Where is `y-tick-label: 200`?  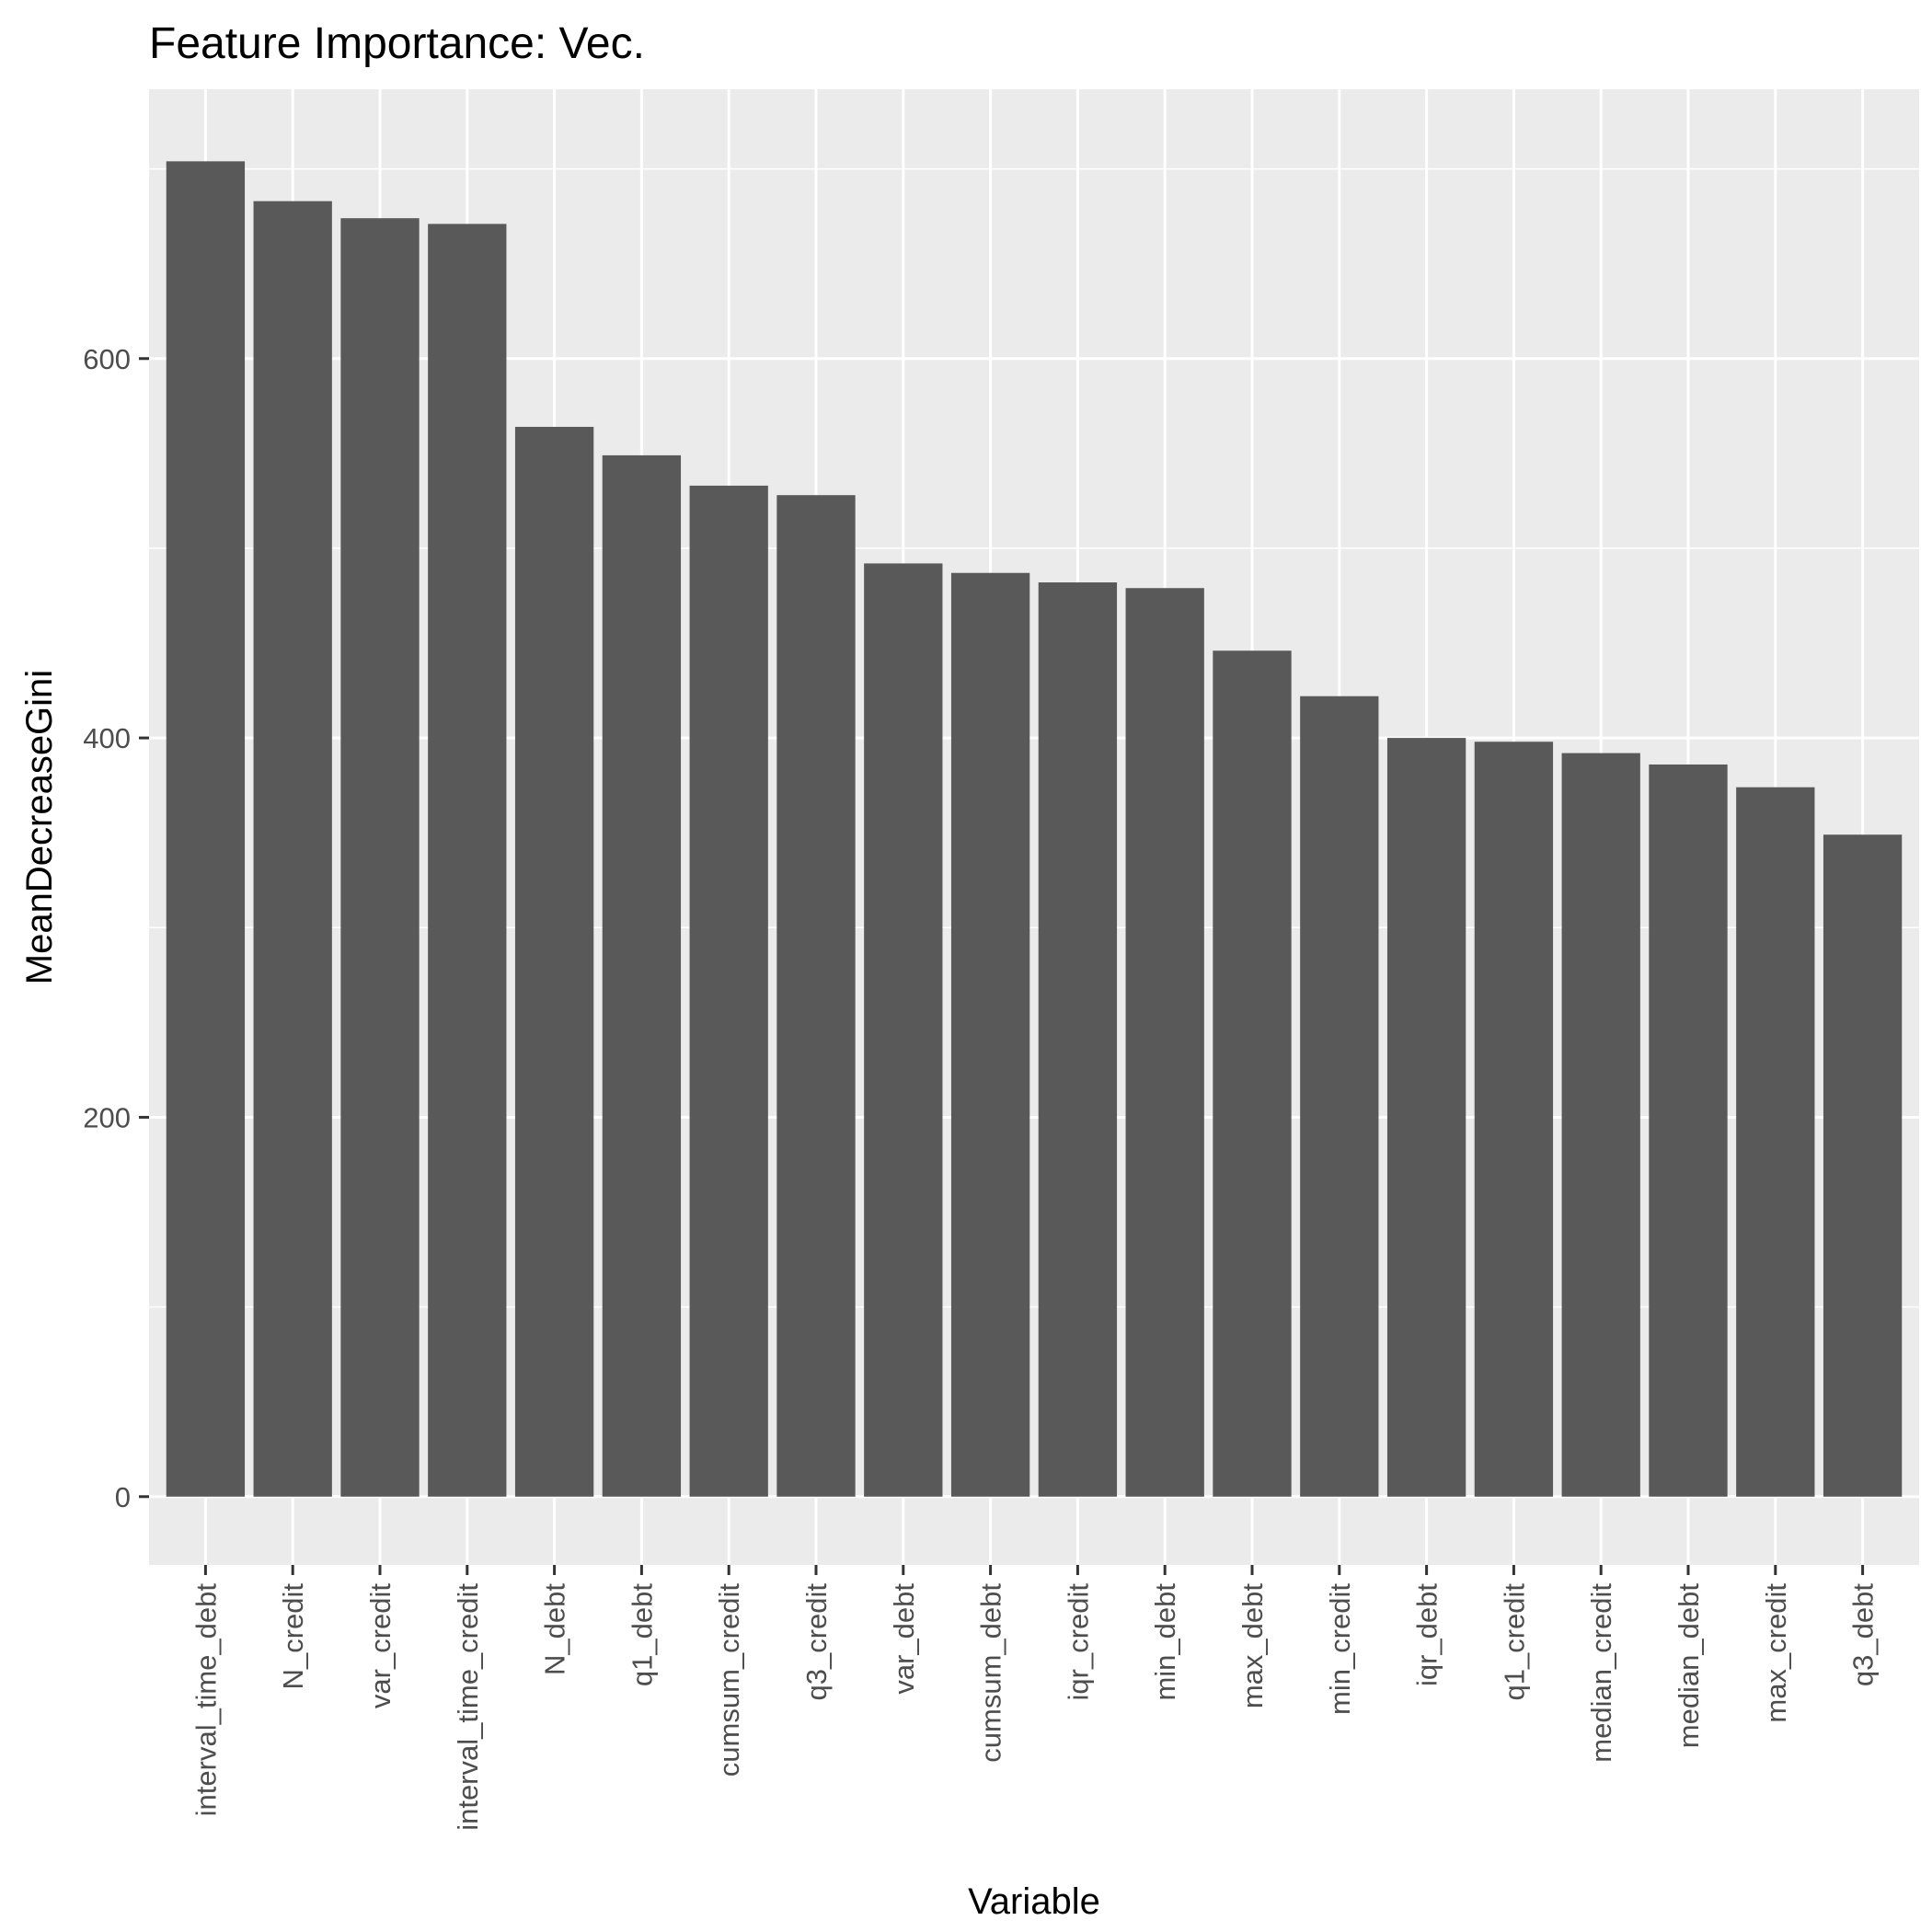
y-tick-label: 200 is located at coordinates (107, 1117).